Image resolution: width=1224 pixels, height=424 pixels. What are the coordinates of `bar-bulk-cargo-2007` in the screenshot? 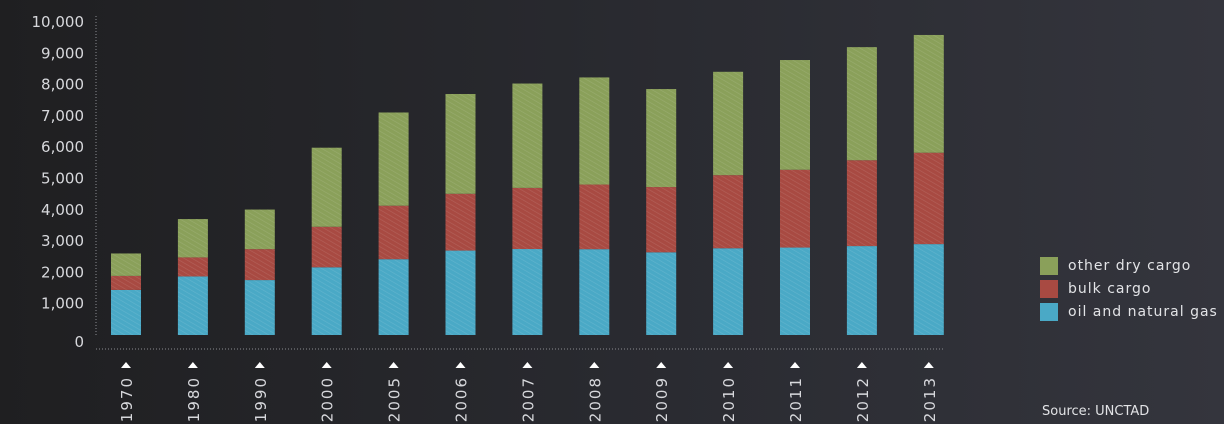 It's located at (527, 218).